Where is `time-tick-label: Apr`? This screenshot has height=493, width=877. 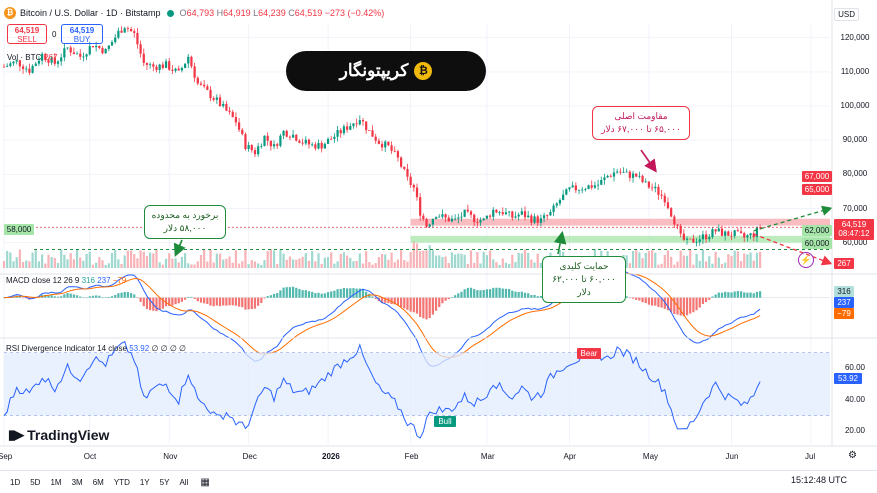
time-tick-label: Apr is located at coordinates (569, 456).